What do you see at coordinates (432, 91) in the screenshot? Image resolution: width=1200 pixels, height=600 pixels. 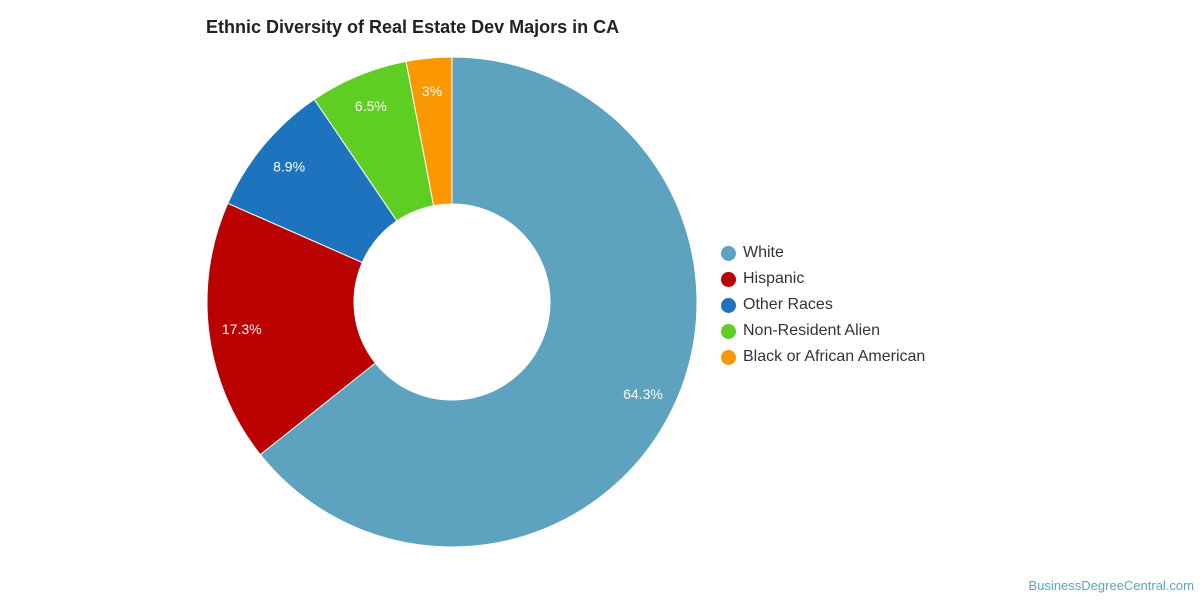 I see `data-label-black-or-african-american: 3%` at bounding box center [432, 91].